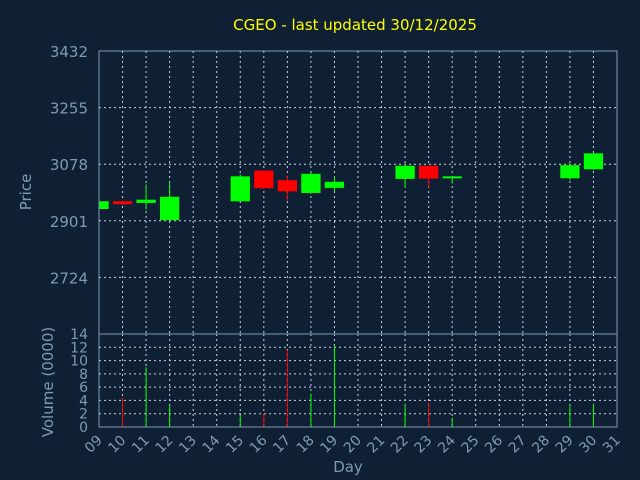 The height and width of the screenshot is (480, 640). Describe the element at coordinates (79, 335) in the screenshot. I see `volume-tick-label: 14` at that location.